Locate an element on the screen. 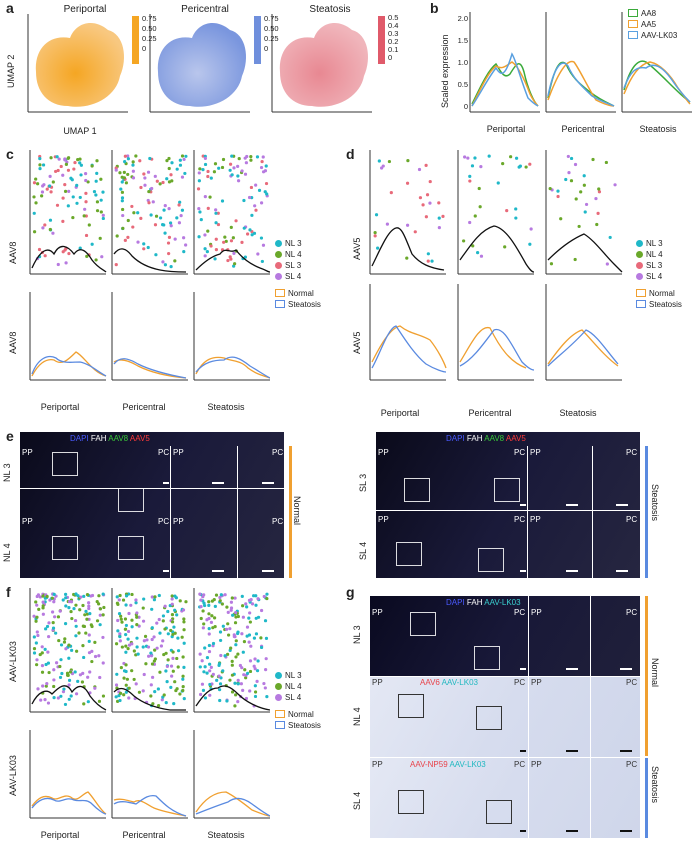 This screenshot has height=843, width=693. e-row-nl4: NL 4 is located at coordinates (7, 552).